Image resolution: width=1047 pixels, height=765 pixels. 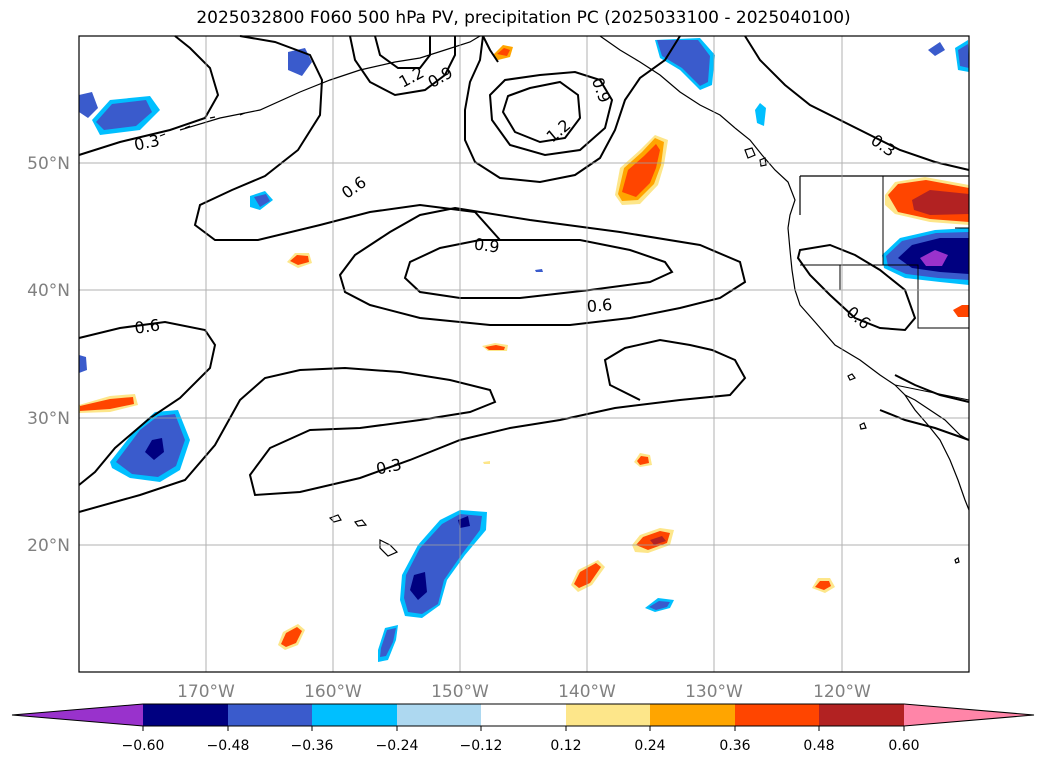 I want to click on lat-label-20n: 20°N, so click(x=48, y=546).